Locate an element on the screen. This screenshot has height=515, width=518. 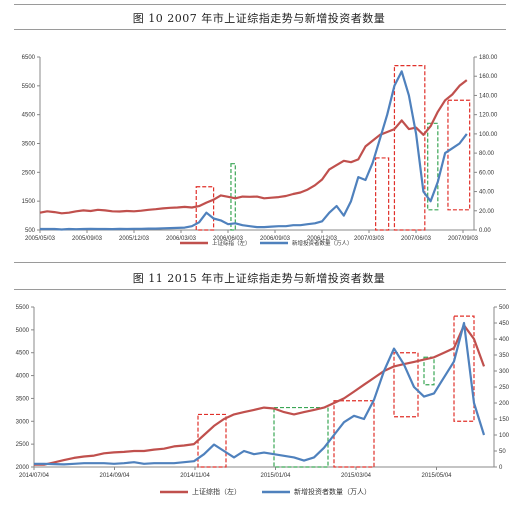
right-tick-label: 20.00 is located at coordinates (487, 212).